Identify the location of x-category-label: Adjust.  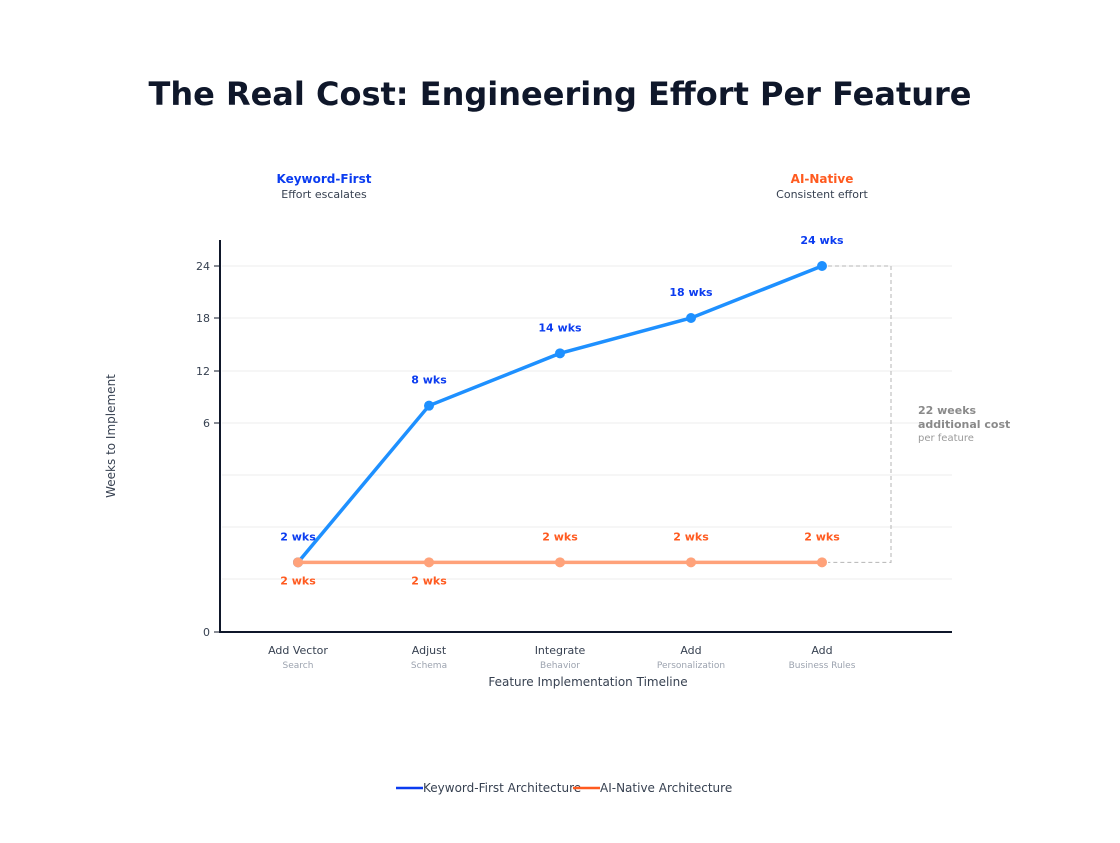
(429, 650).